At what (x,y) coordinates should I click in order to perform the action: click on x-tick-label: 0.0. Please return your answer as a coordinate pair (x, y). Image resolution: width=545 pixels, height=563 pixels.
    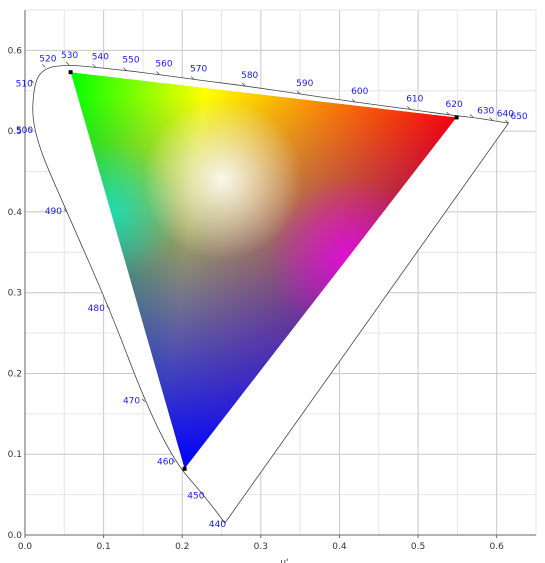
    Looking at the image, I should click on (25, 547).